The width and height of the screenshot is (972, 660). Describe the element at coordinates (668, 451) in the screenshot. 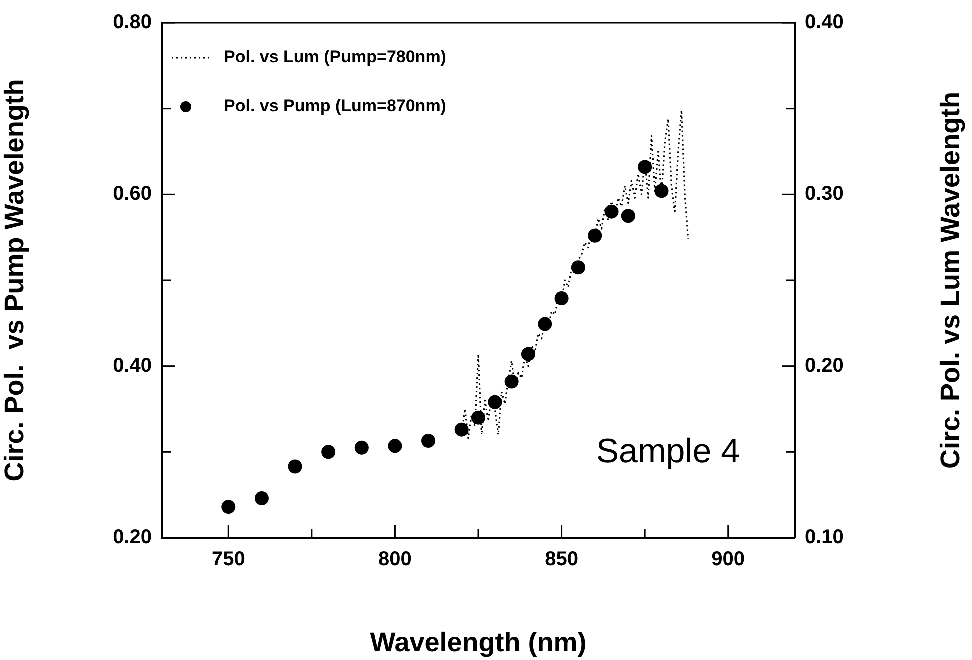

I see `annotation: Sample 4` at that location.